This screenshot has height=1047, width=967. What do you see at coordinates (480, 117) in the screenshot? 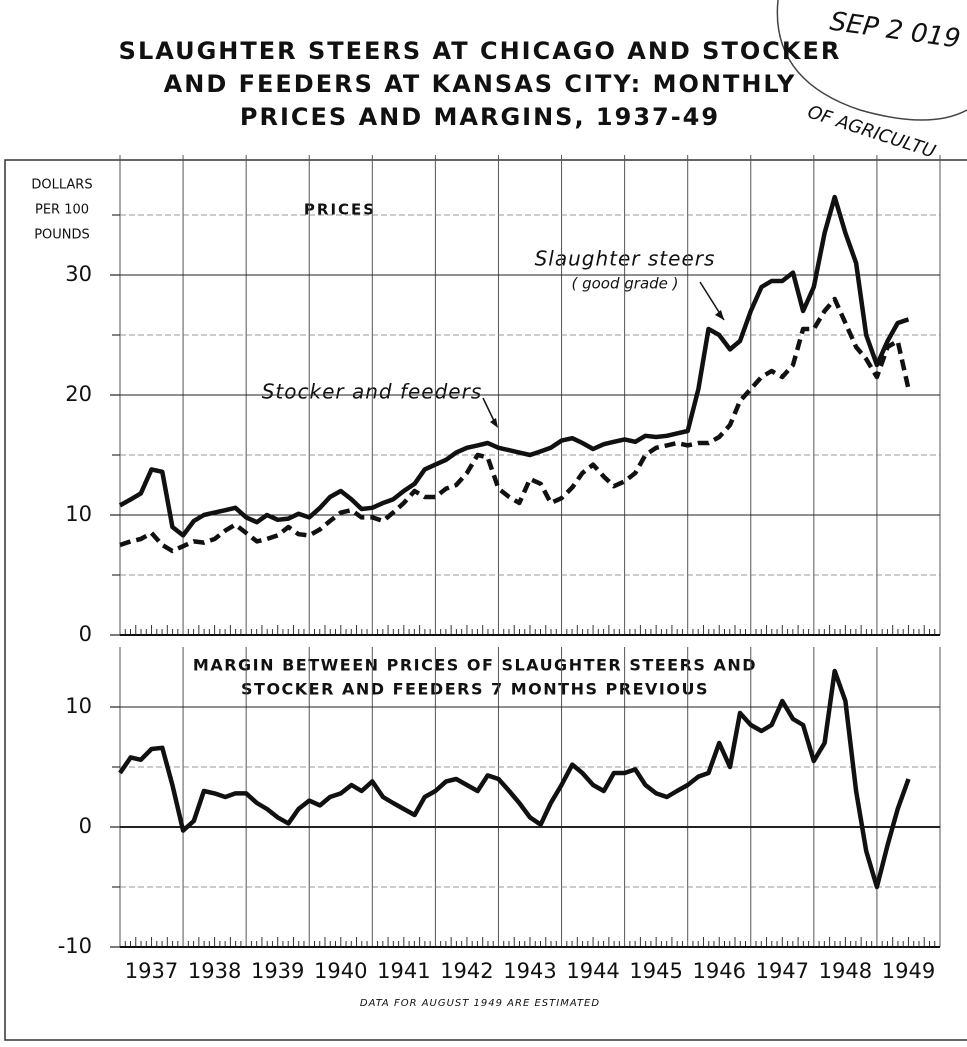
I see `title-line: PRICES AND MARGINS, 1937-49` at bounding box center [480, 117].